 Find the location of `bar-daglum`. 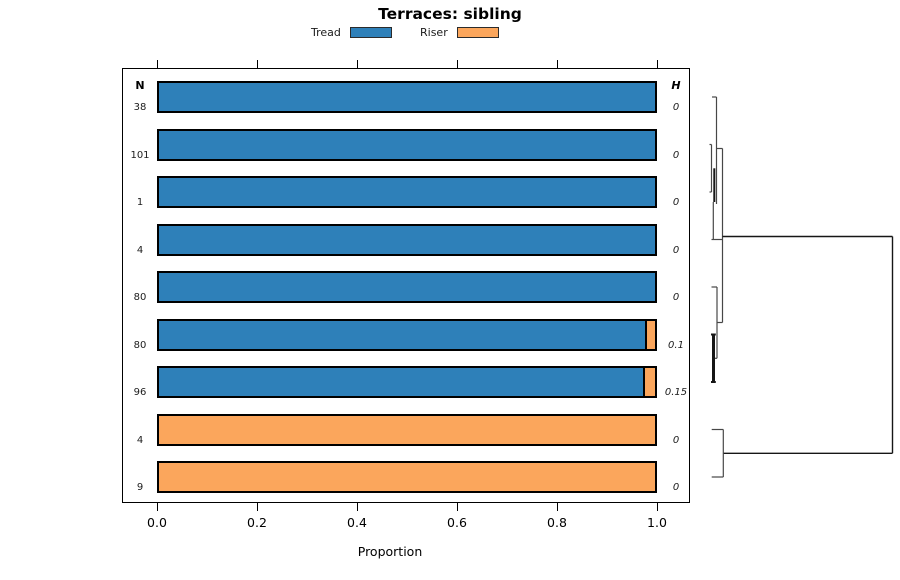

bar-daglum is located at coordinates (407, 334).